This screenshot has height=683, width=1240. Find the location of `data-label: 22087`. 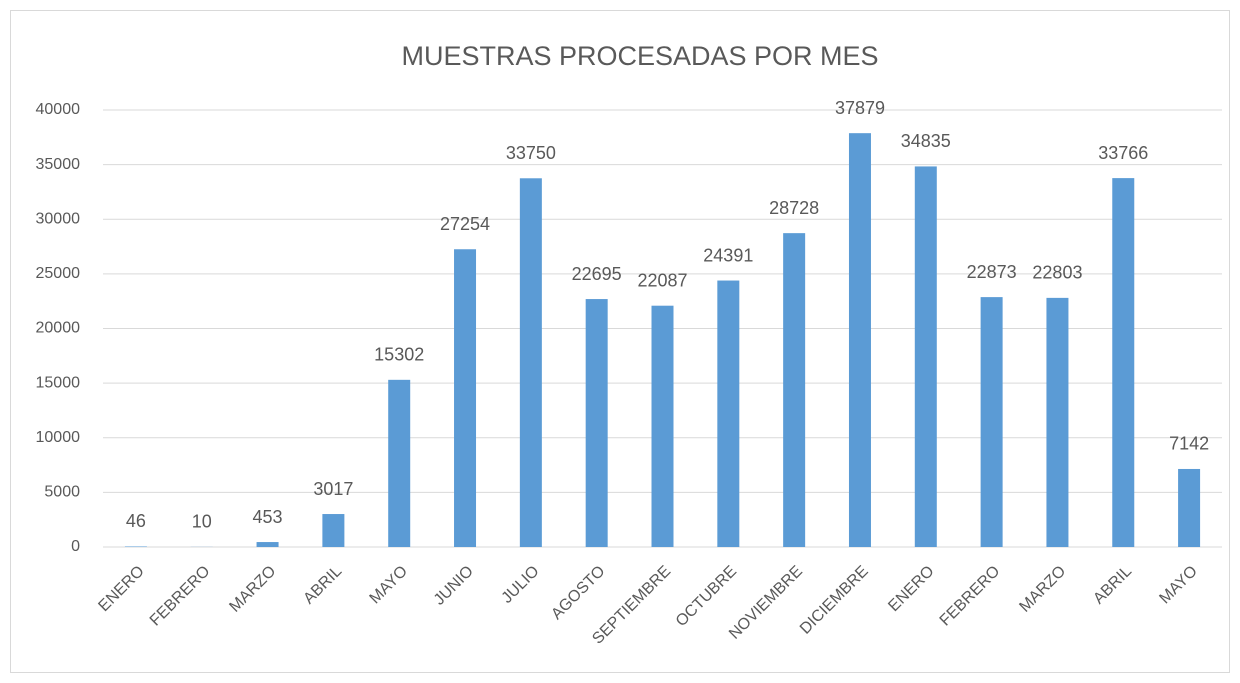

data-label: 22087 is located at coordinates (662, 280).